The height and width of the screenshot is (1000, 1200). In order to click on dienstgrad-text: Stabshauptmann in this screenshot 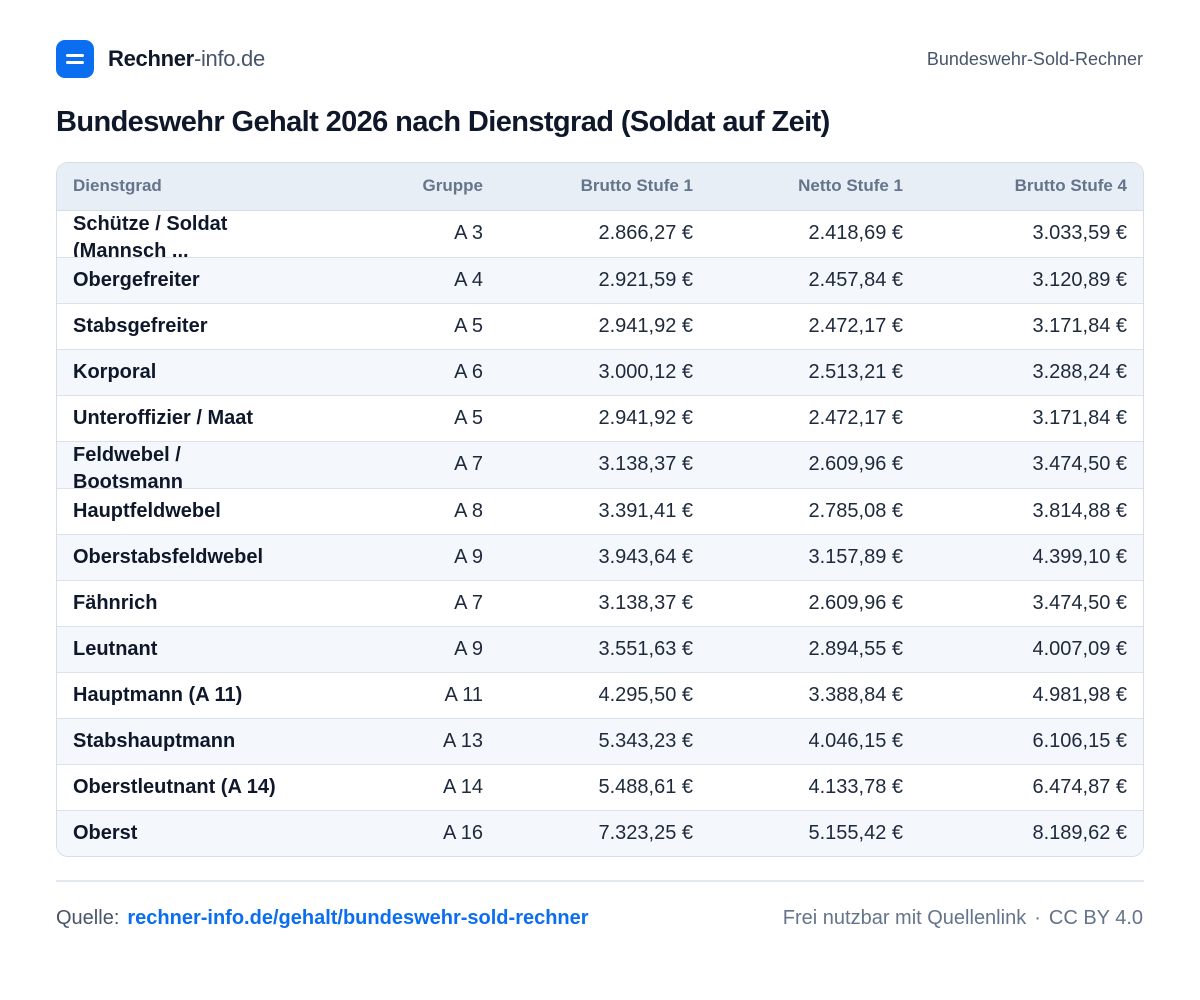, I will do `click(154, 740)`.